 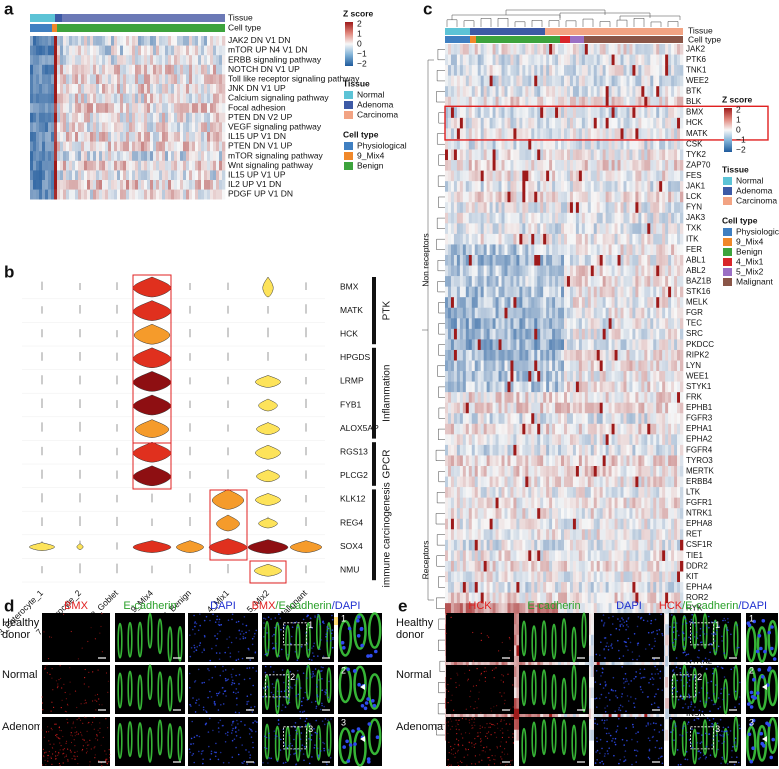 What do you see at coordinates (374, 464) in the screenshot?
I see `group-bar` at bounding box center [374, 464].